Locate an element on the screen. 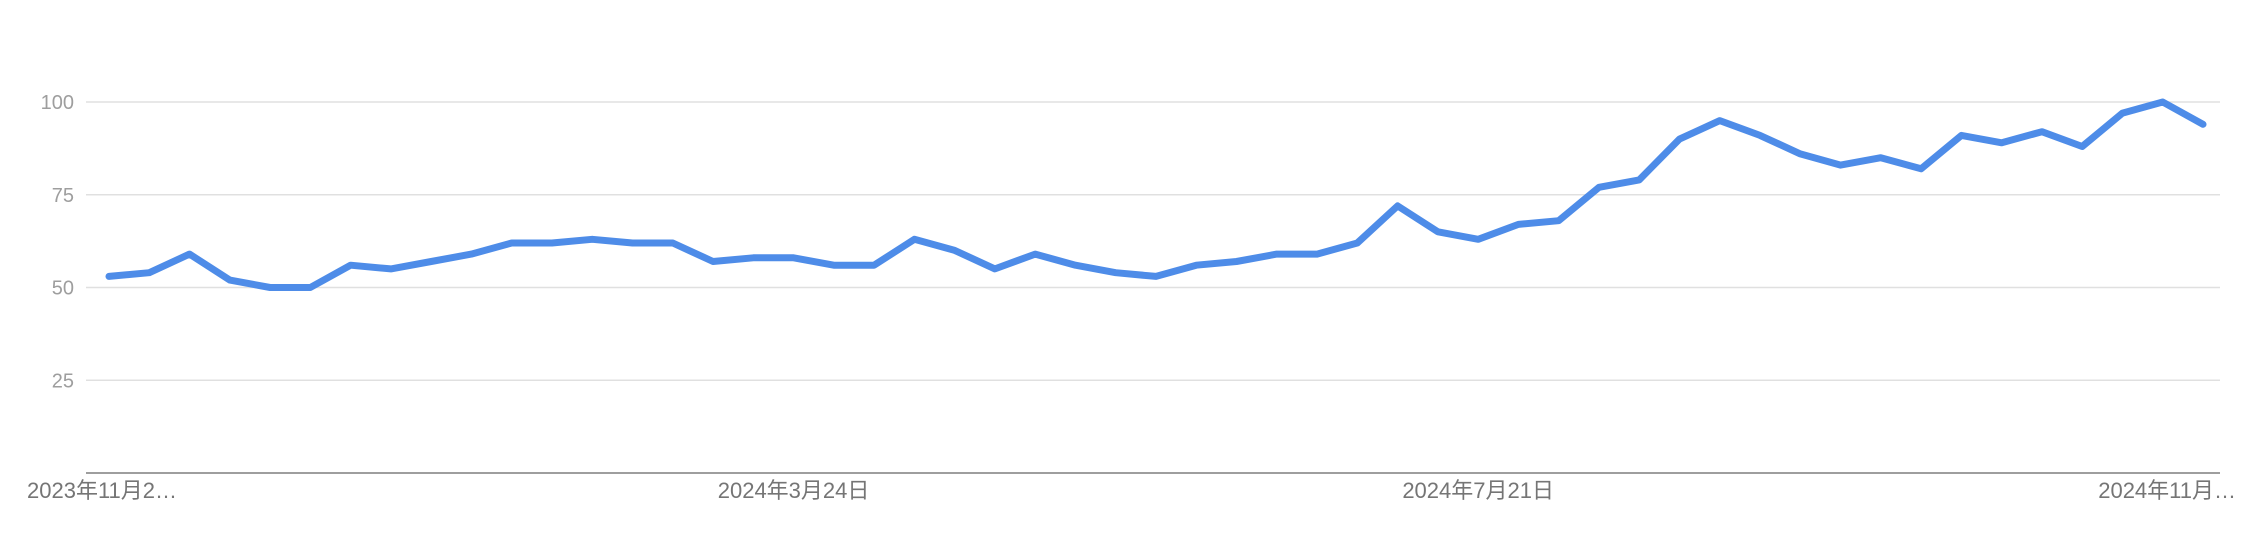 The height and width of the screenshot is (538, 2264). y-tick-label-50: 50 is located at coordinates (63, 289).